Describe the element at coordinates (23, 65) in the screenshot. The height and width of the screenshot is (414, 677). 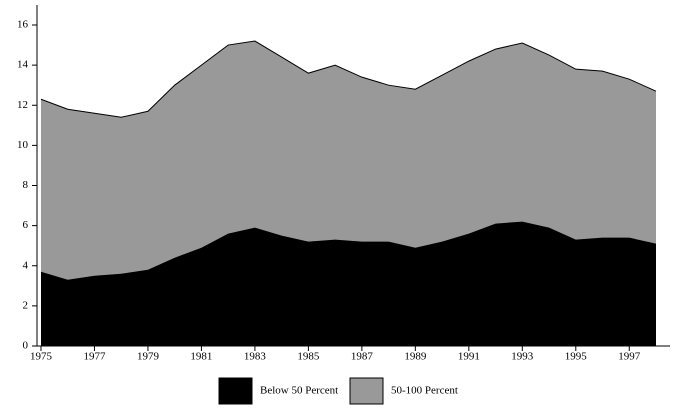
I see `y-tick-label: 14` at that location.